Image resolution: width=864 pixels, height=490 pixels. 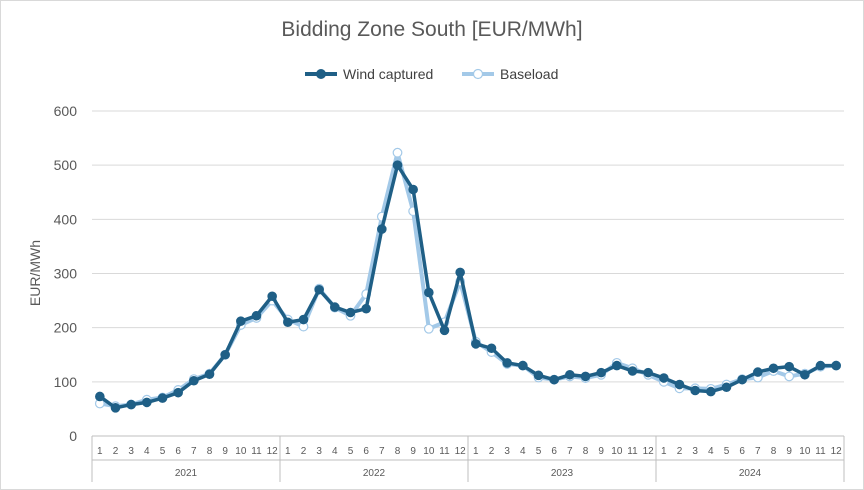 I want to click on y-tick-label: 400, so click(x=66, y=219).